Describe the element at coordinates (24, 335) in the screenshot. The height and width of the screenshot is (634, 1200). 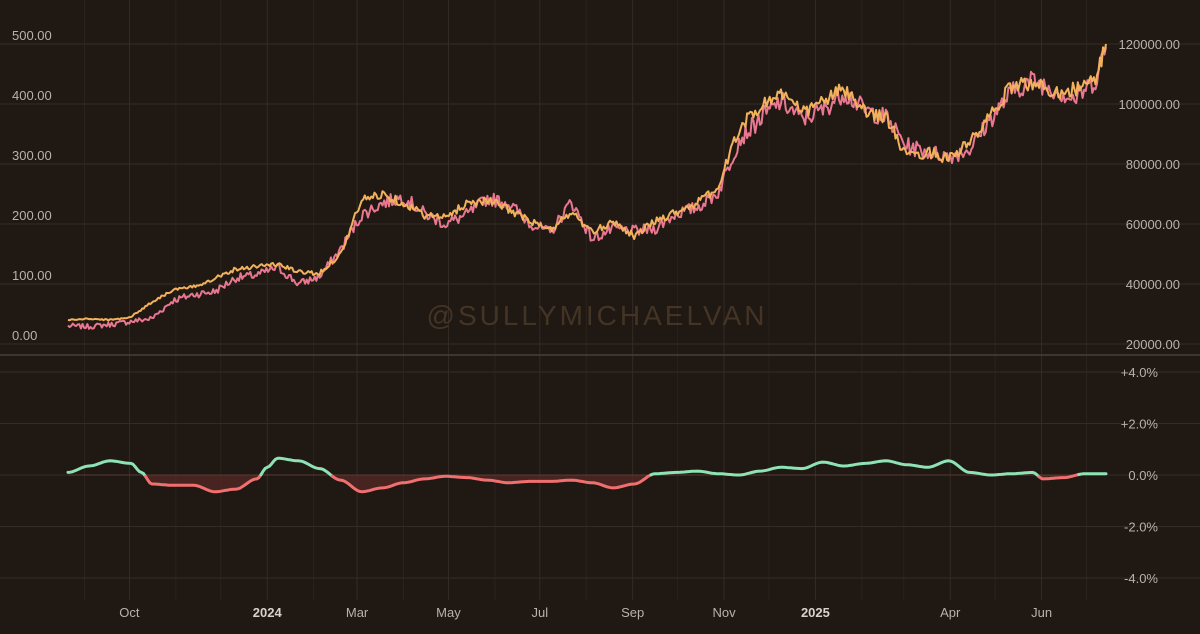
I see `left-axis-tick-label: 0.00` at that location.